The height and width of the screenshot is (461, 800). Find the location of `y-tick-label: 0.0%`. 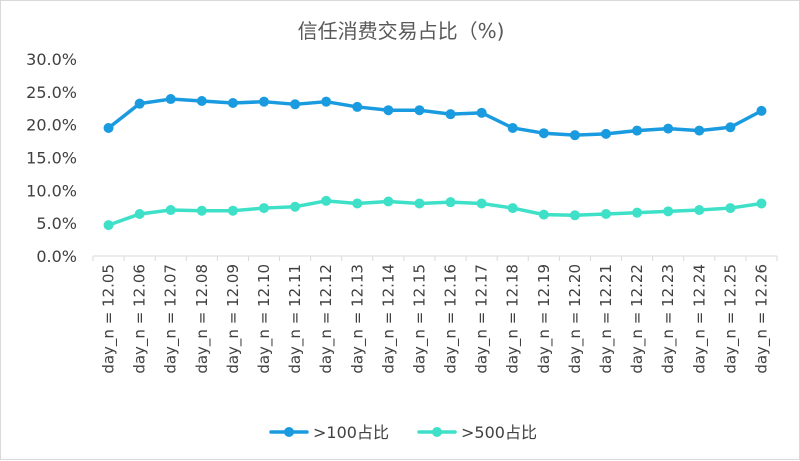

y-tick-label: 0.0% is located at coordinates (56, 256).